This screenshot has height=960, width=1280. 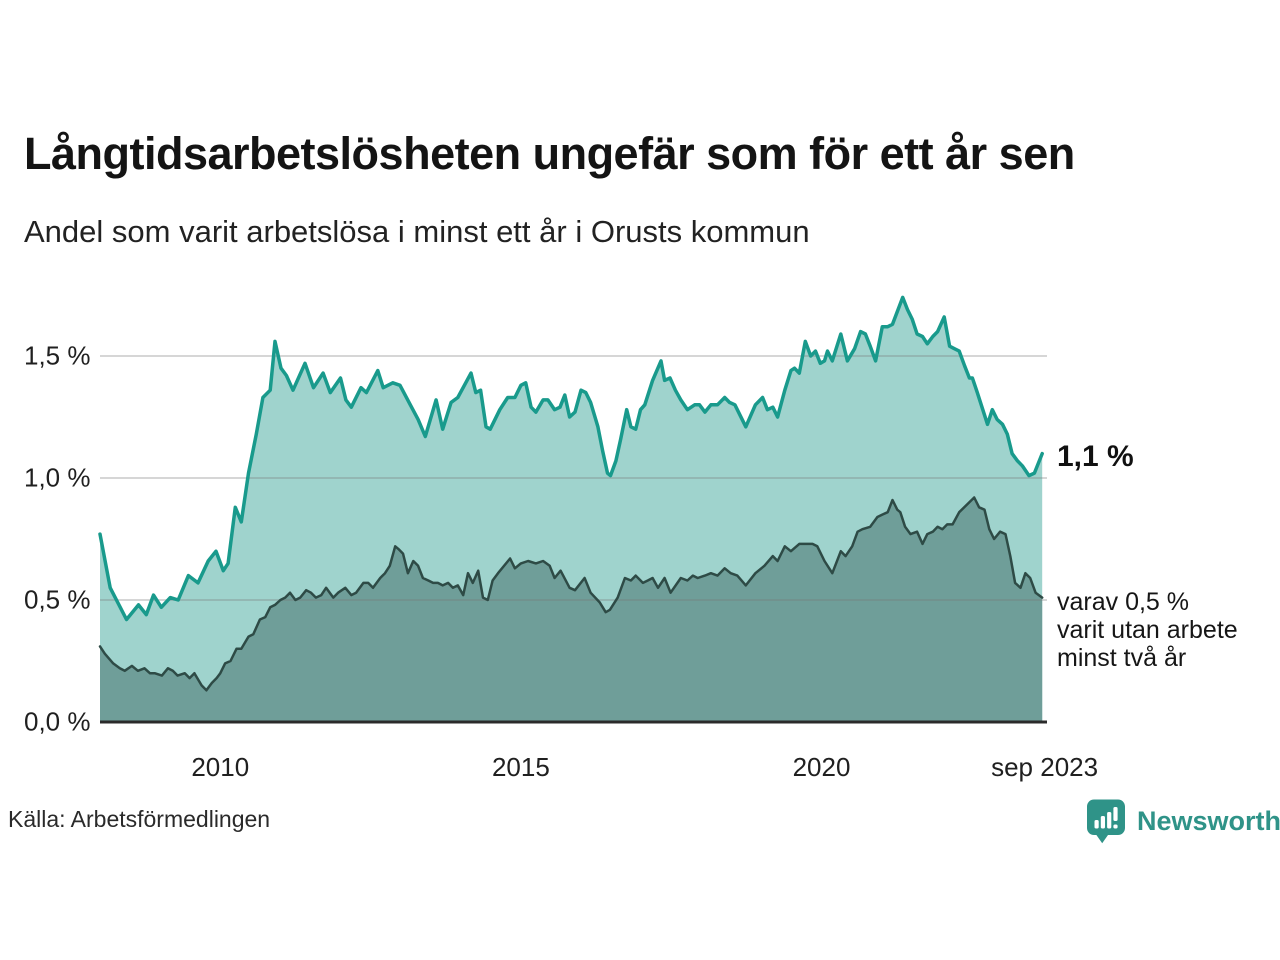 I want to click on newsworthy-logo: Newsworthy, so click(x=1183, y=821).